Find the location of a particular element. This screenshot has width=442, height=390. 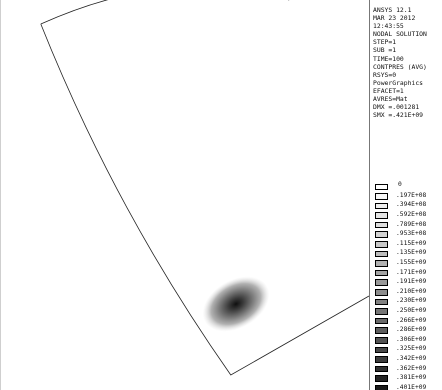

legend-entry: .953E+08 is located at coordinates (408, 235).